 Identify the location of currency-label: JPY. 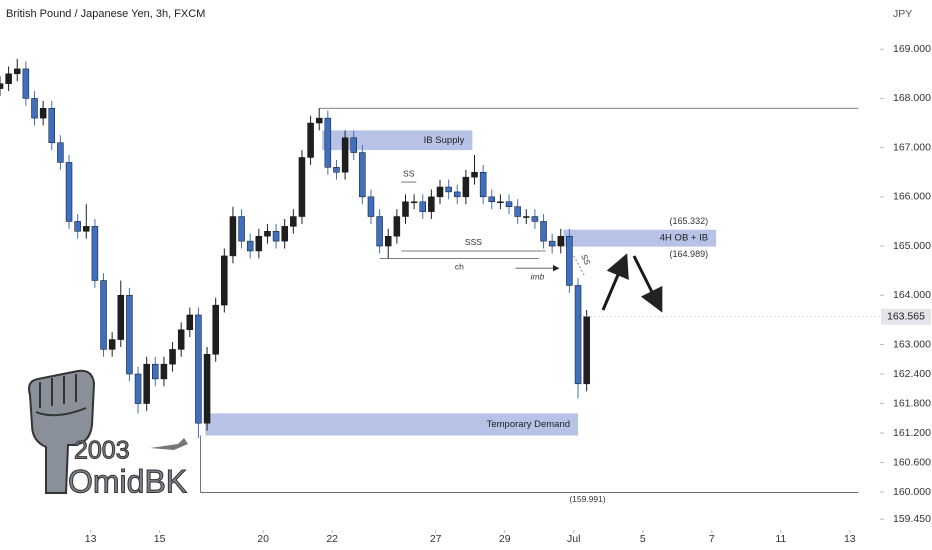
(902, 14).